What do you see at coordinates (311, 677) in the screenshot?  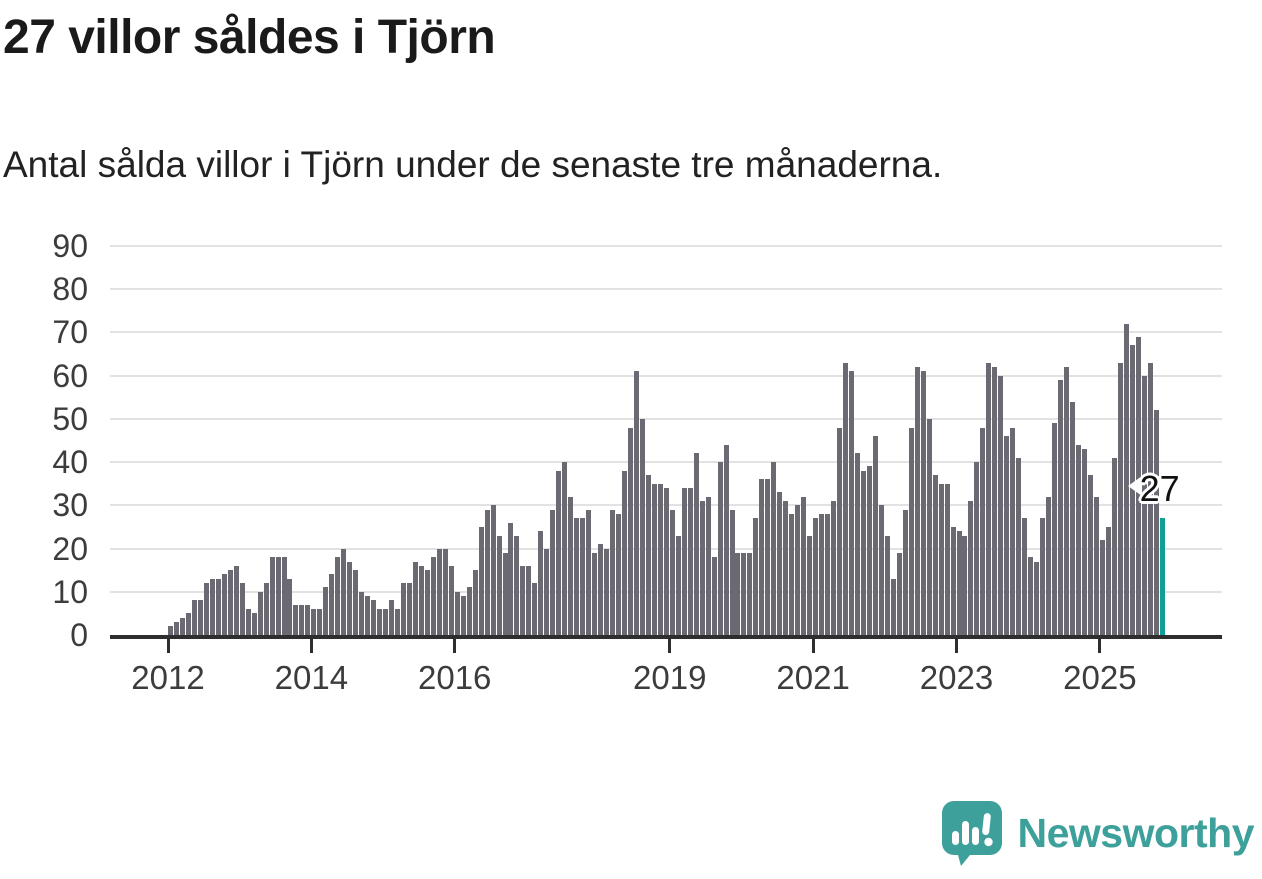 I see `x-tick-label: 2014` at bounding box center [311, 677].